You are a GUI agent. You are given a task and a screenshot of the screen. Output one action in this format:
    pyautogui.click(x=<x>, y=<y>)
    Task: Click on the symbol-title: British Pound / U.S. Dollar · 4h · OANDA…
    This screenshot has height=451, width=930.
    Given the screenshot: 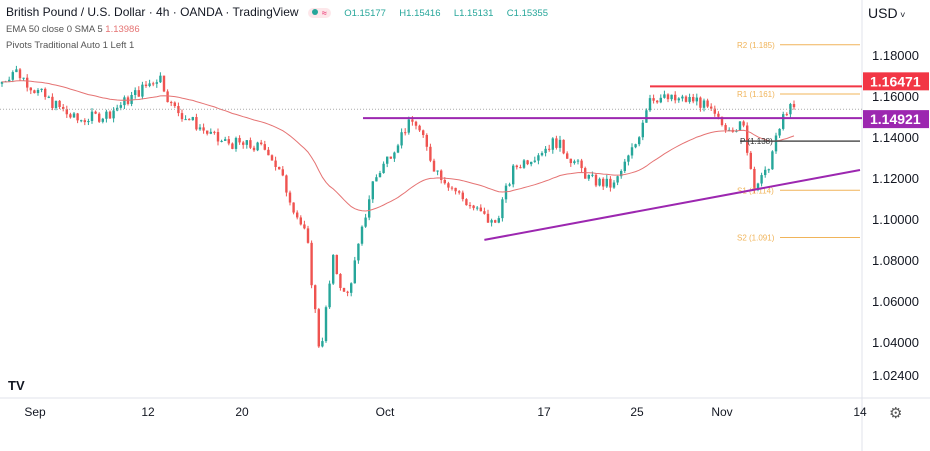 What is the action you would take?
    pyautogui.click(x=152, y=12)
    